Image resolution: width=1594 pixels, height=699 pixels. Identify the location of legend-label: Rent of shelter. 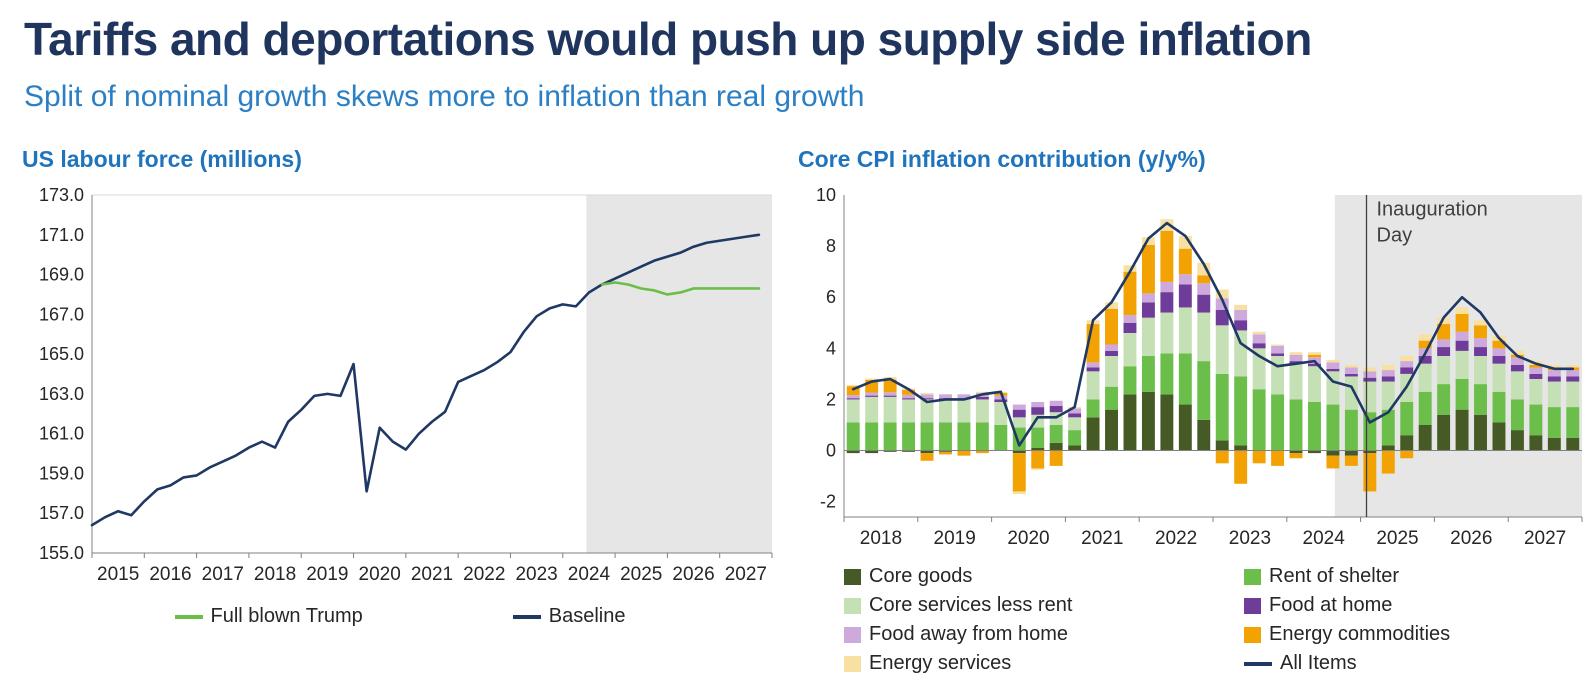
(1334, 576).